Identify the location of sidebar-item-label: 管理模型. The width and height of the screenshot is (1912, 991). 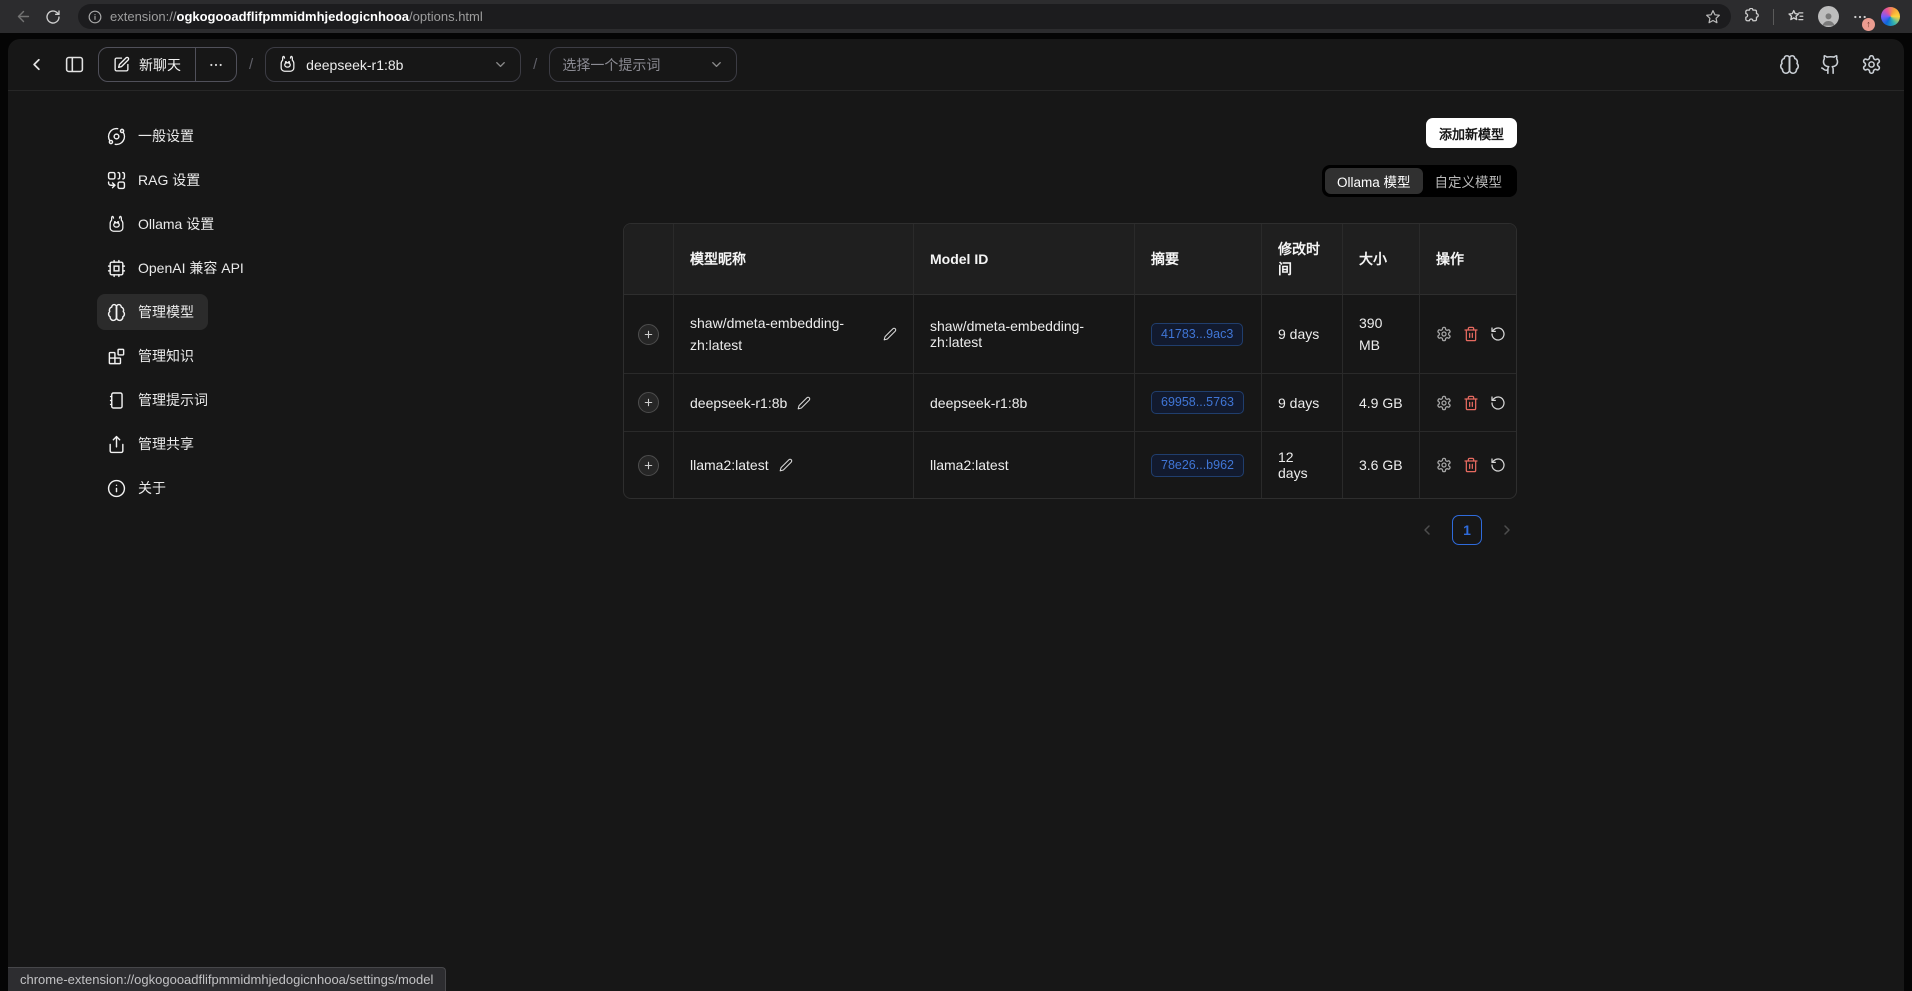
(166, 312).